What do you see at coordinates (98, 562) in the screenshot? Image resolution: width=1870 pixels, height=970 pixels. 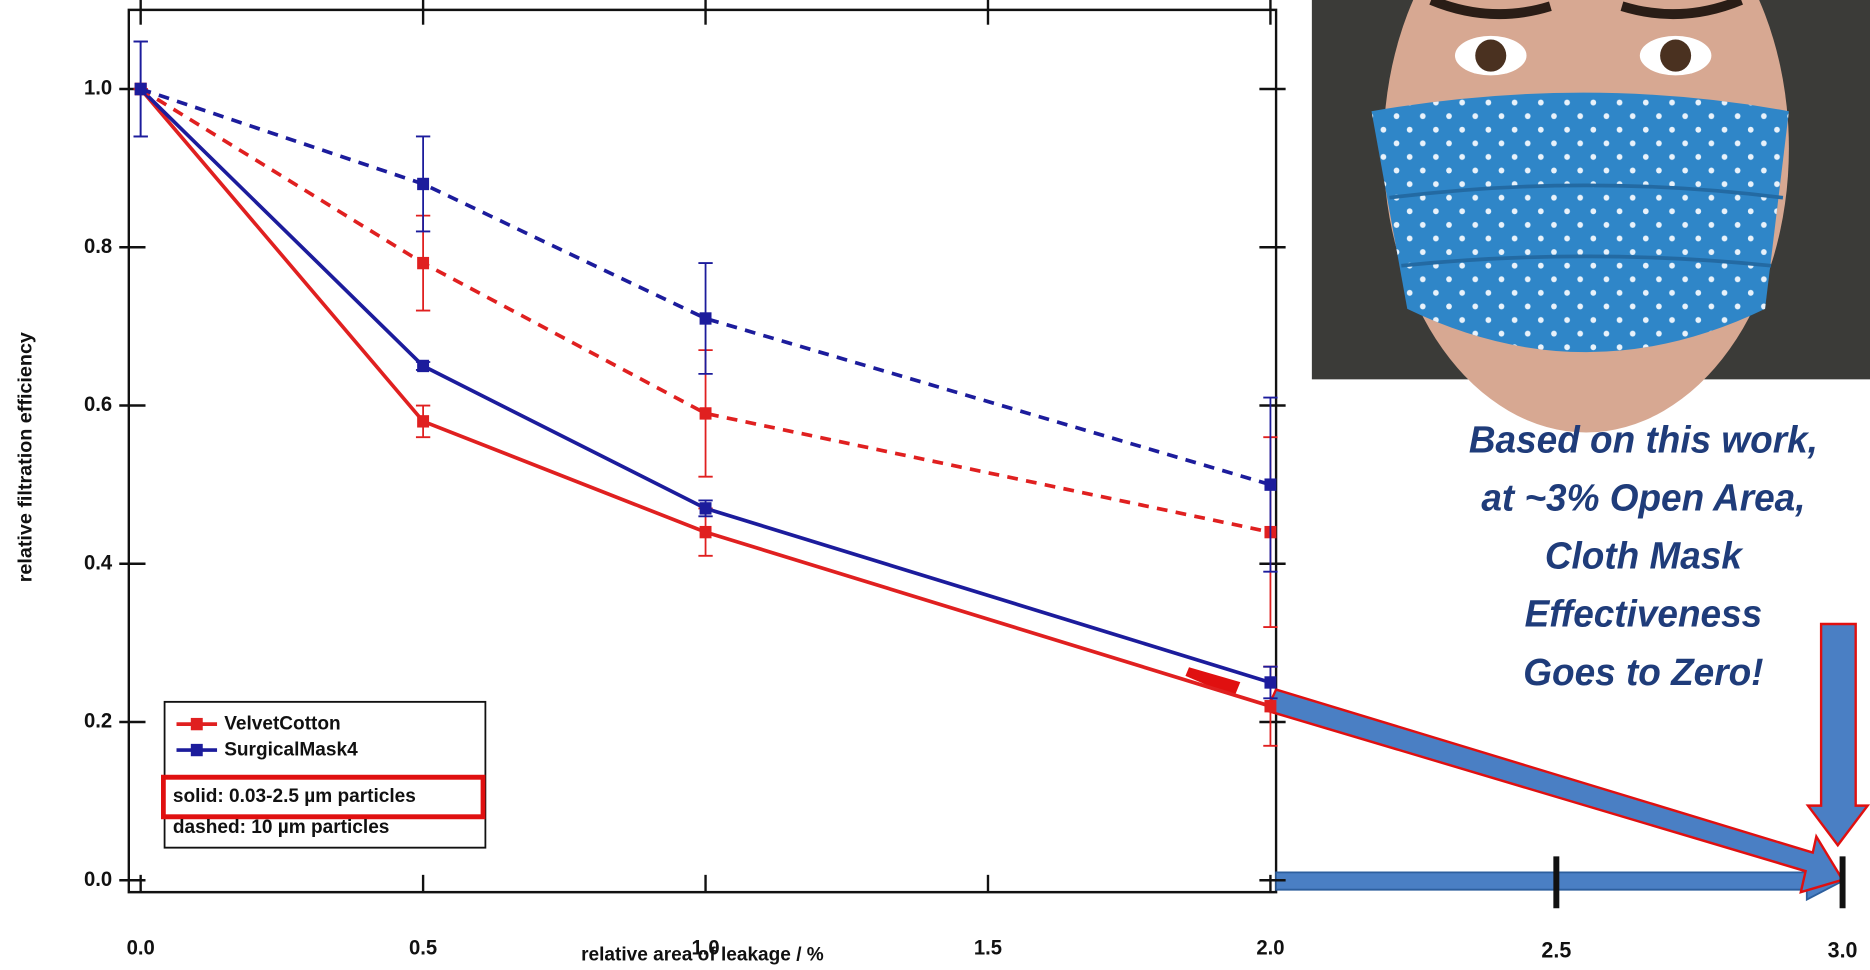 I see `y-tick-label: 0.4` at bounding box center [98, 562].